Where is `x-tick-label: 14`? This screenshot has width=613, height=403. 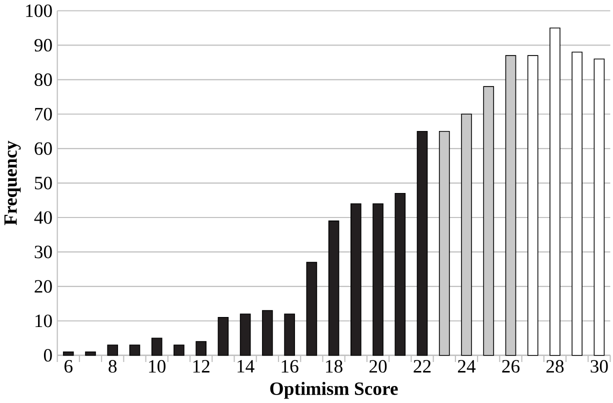
x-tick-label: 14 is located at coordinates (246, 366).